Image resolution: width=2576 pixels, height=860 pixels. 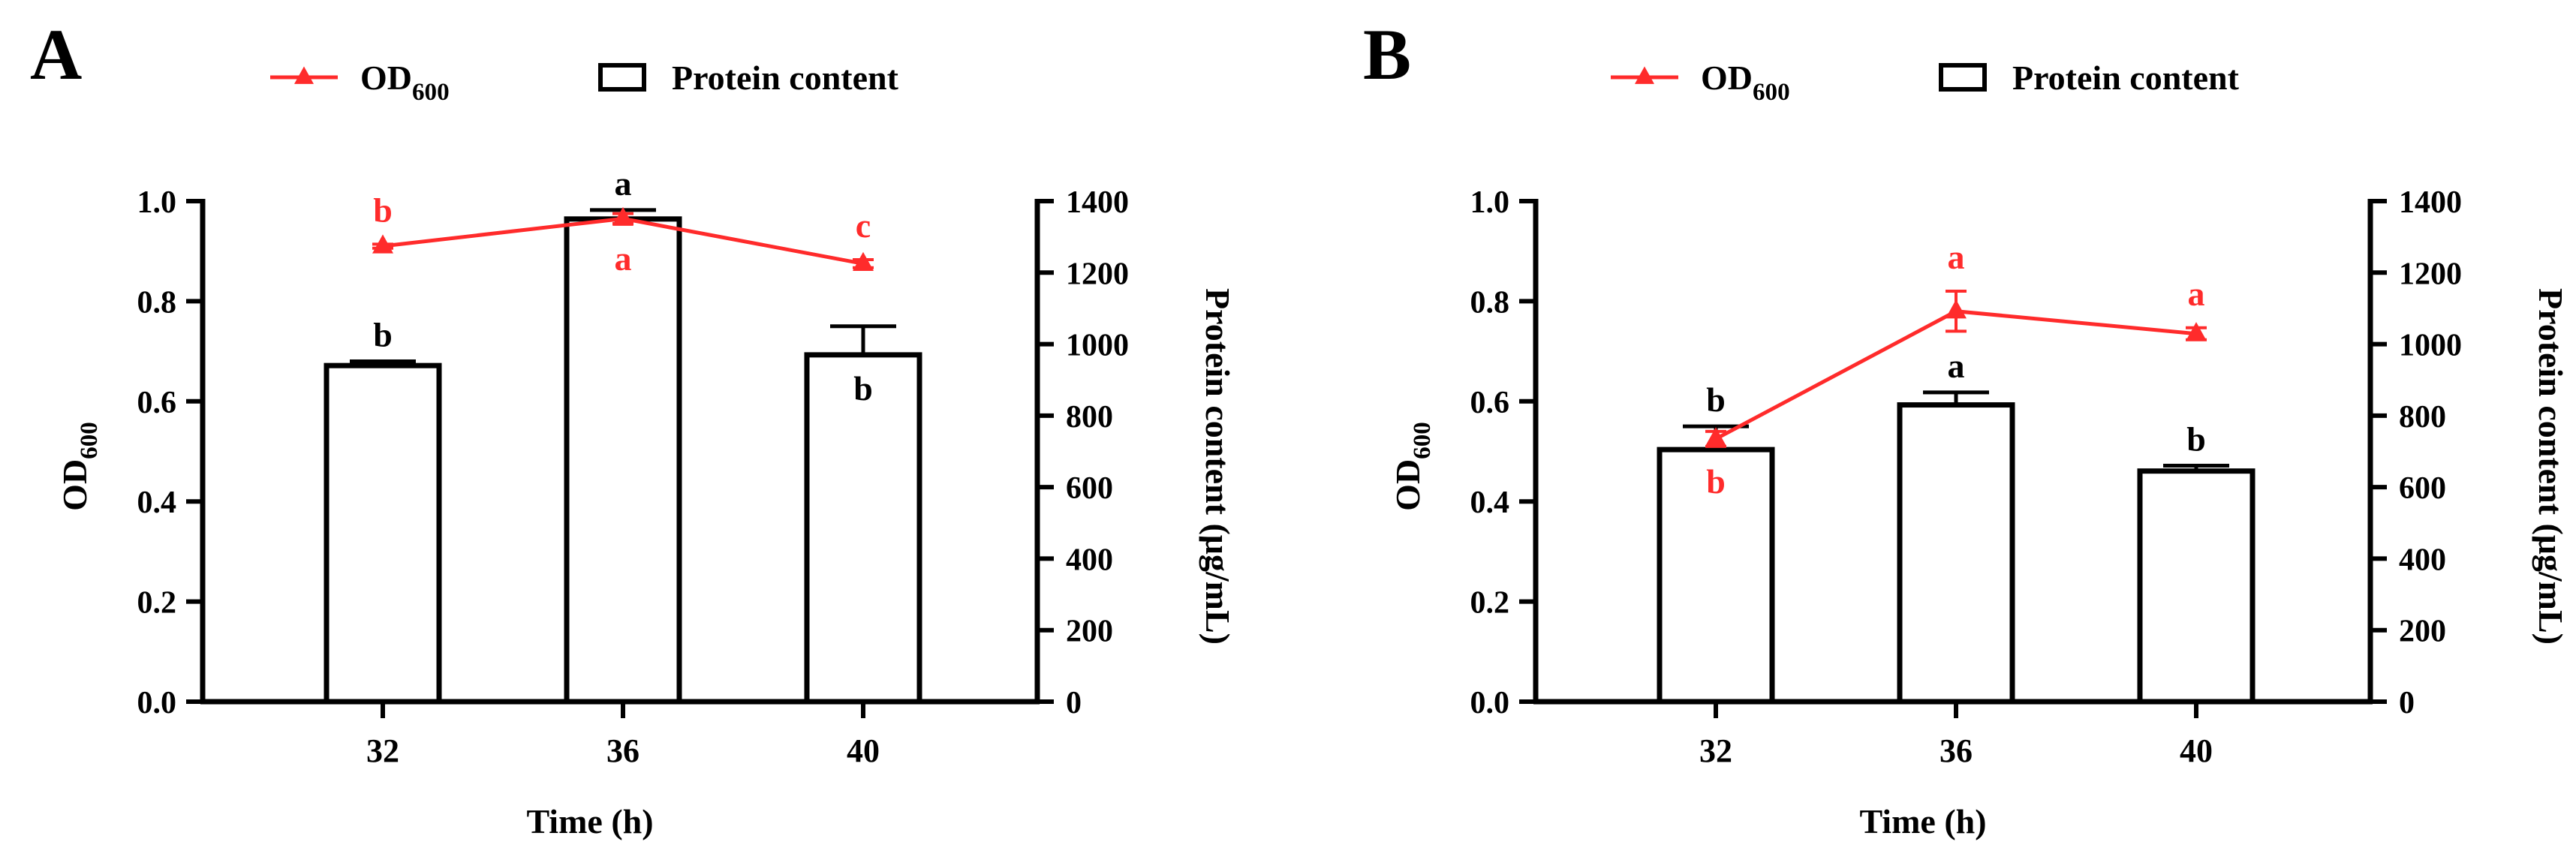 What do you see at coordinates (863, 226) in the screenshot?
I see `od-significance-letter: c` at bounding box center [863, 226].